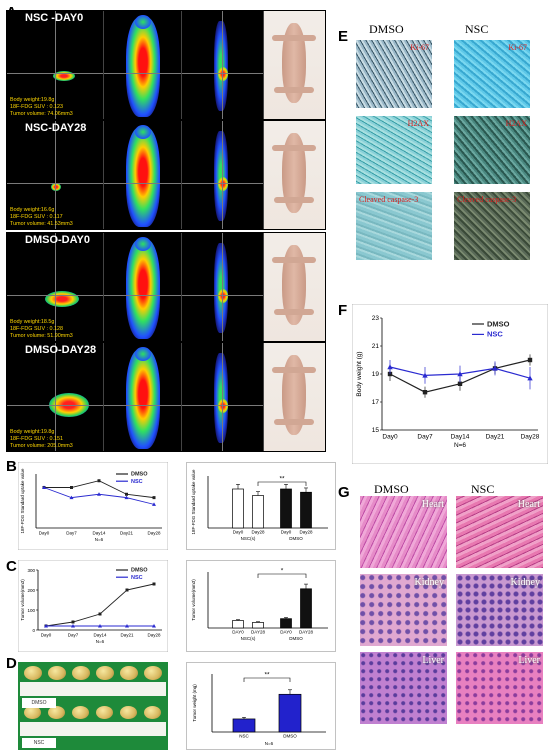 This screenshot has height=753, width=550. I want to click on y-tick-label: 300, so click(31, 570).